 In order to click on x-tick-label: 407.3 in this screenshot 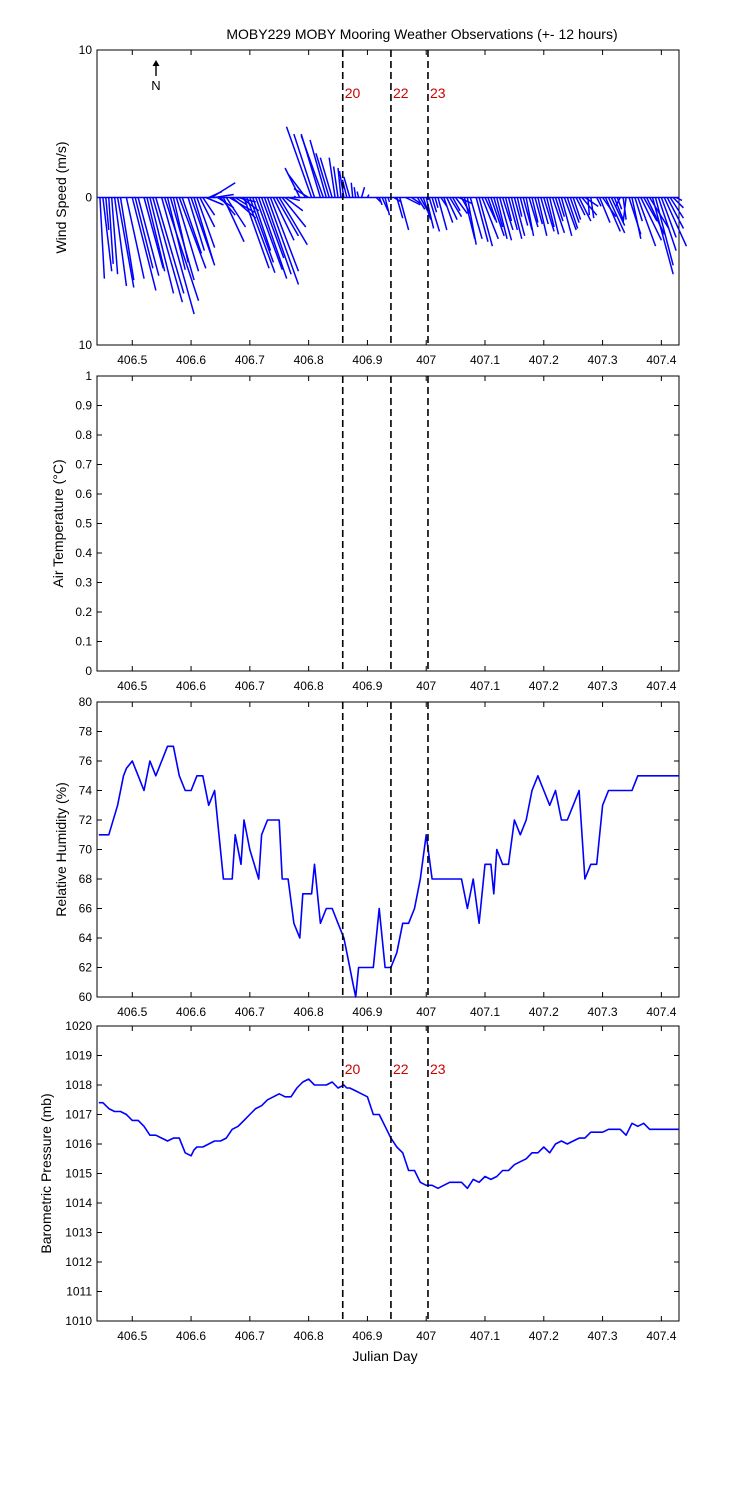, I will do `click(603, 1012)`.